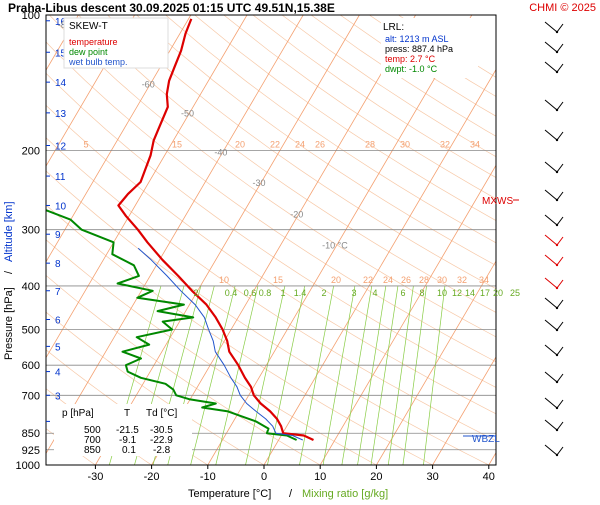 Image resolution: width=600 pixels, height=505 pixels. Describe the element at coordinates (161, 413) in the screenshot. I see `table-header-td: Td [°C]` at that location.